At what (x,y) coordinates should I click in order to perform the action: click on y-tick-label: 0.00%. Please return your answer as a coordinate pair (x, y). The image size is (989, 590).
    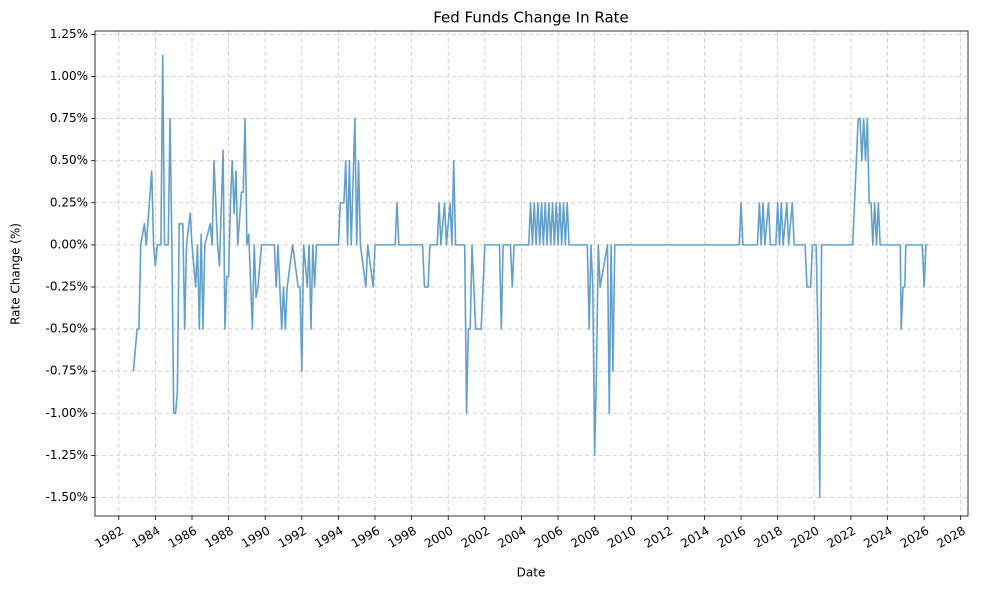
    Looking at the image, I should click on (69, 244).